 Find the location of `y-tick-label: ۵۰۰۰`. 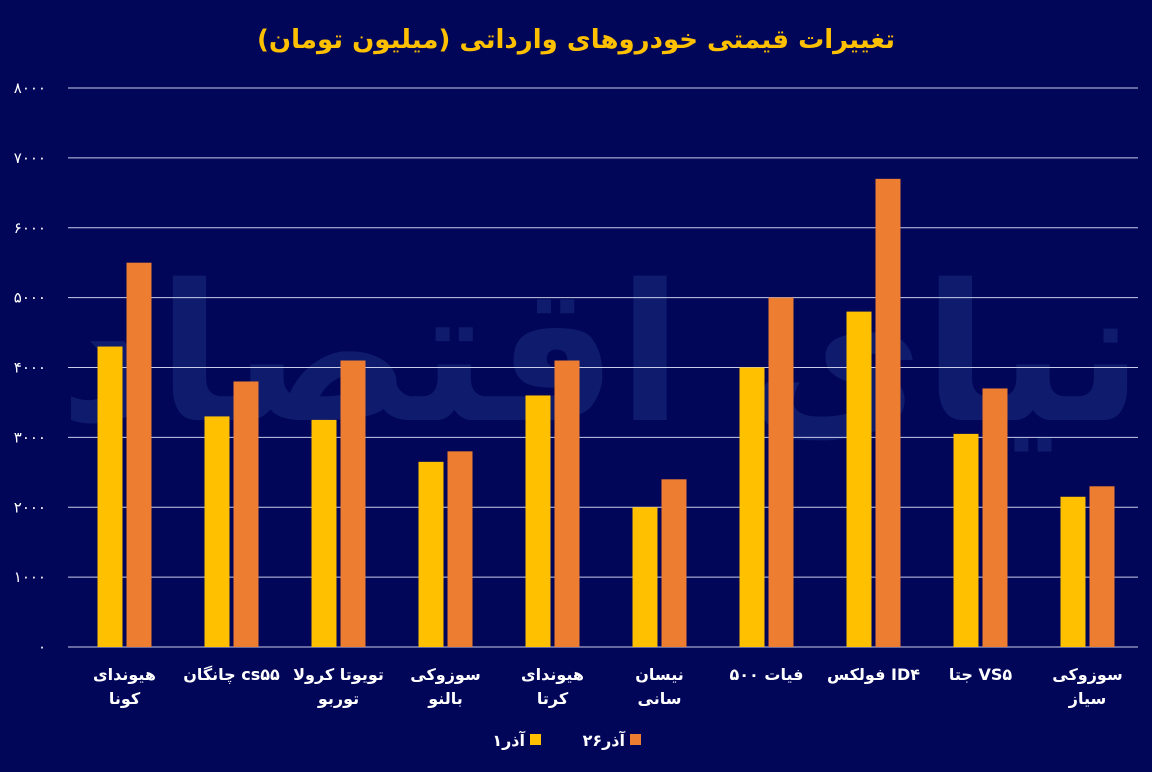

y-tick-label: ۵۰۰۰ is located at coordinates (30, 298).